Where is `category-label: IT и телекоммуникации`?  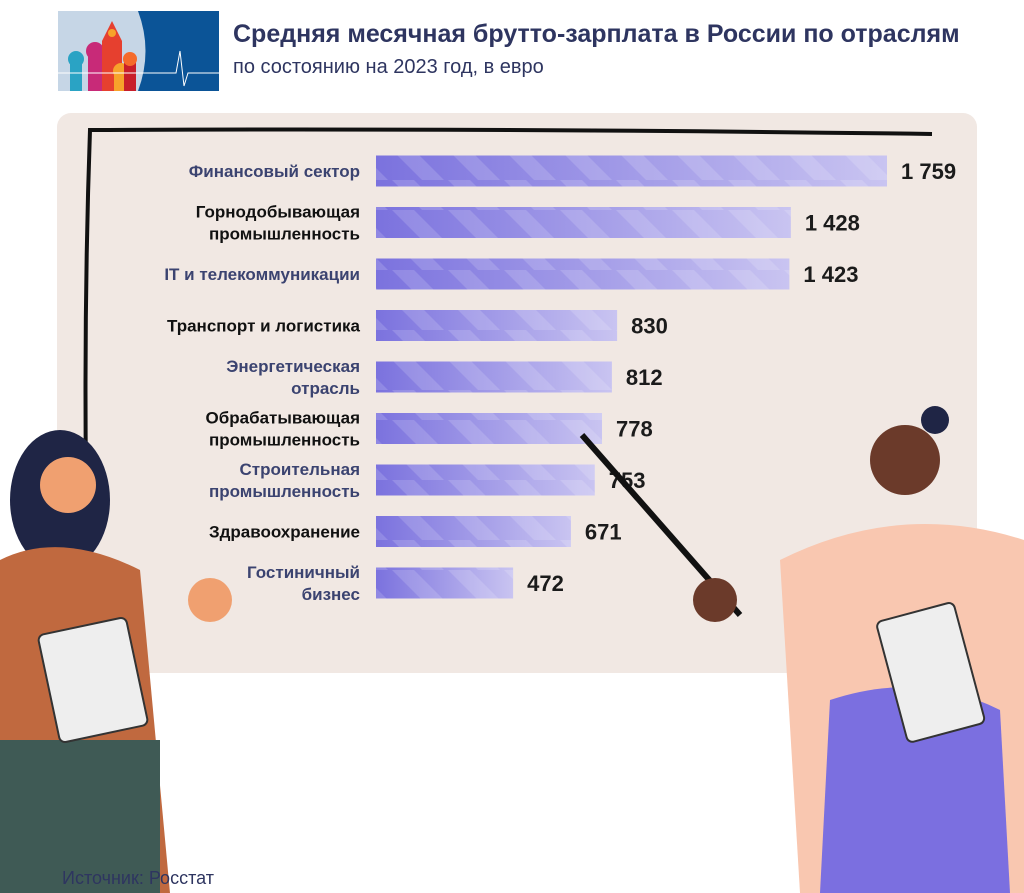 category-label: IT и телекоммуникации is located at coordinates (262, 274).